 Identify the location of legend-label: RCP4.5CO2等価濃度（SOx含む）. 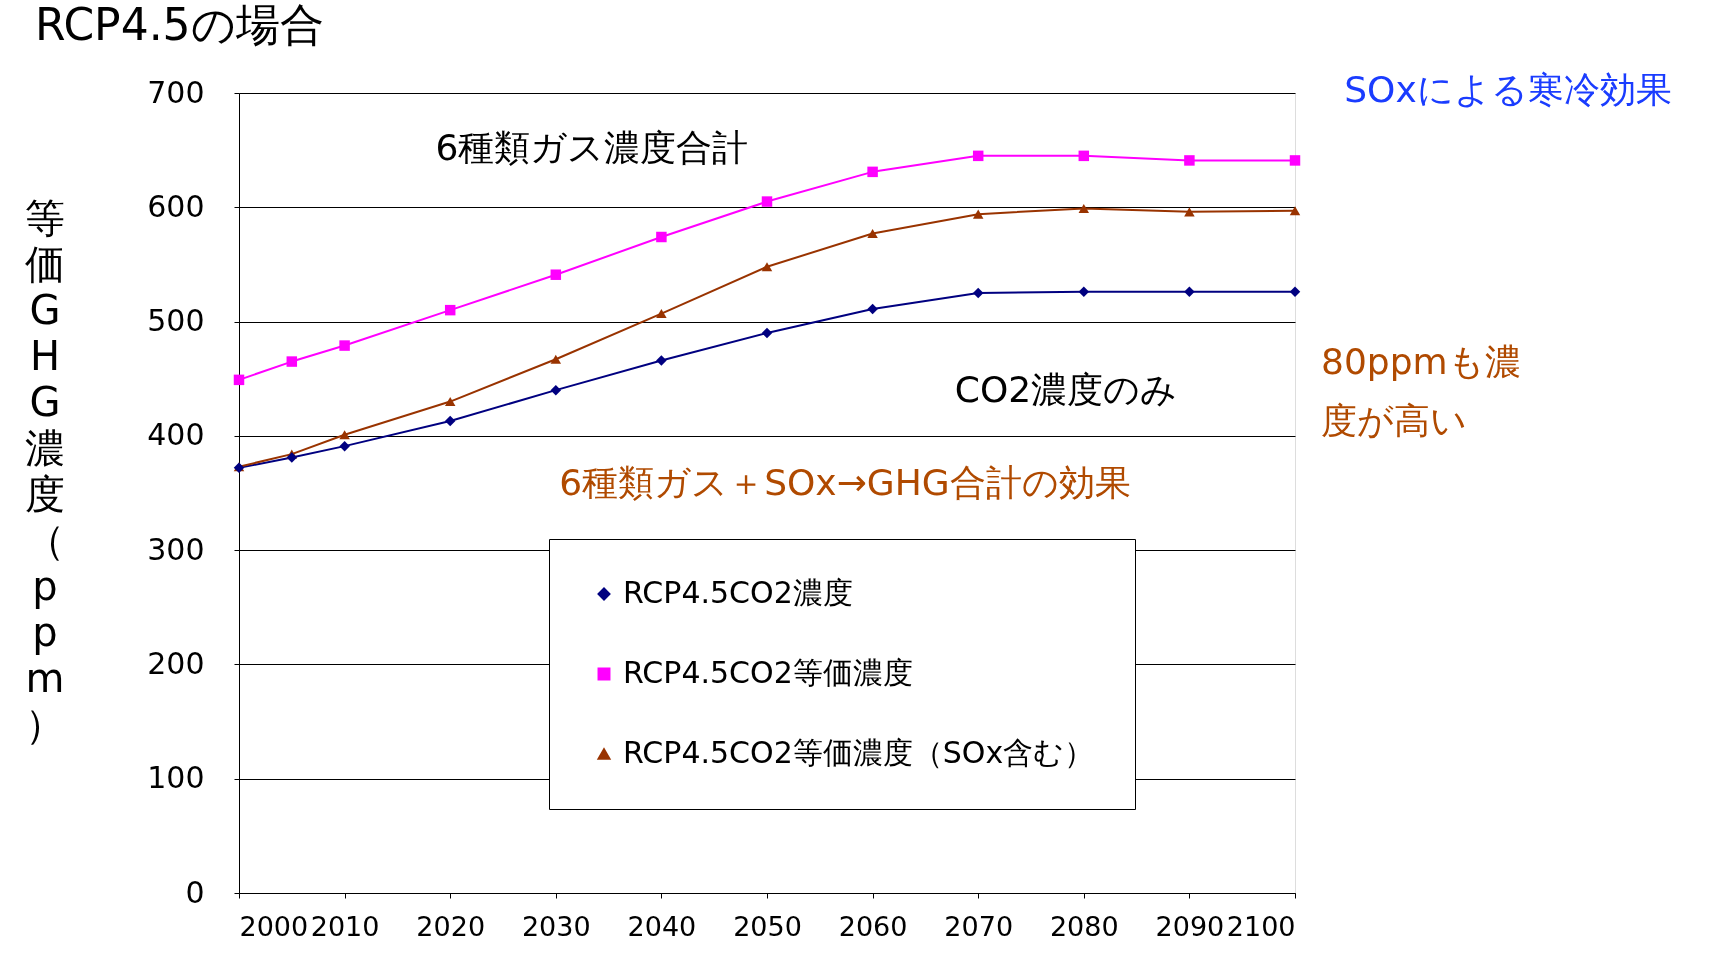
(859, 752).